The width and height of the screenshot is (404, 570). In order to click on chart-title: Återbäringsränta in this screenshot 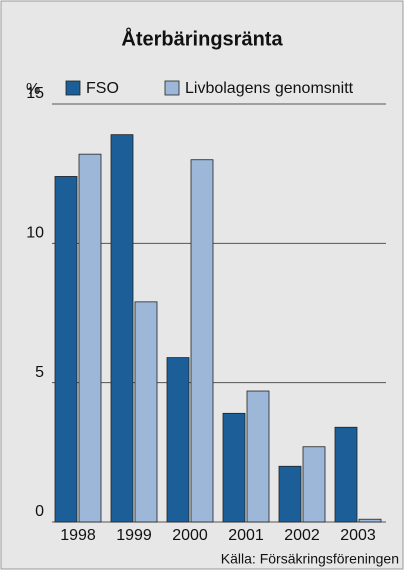, I will do `click(202, 38)`.